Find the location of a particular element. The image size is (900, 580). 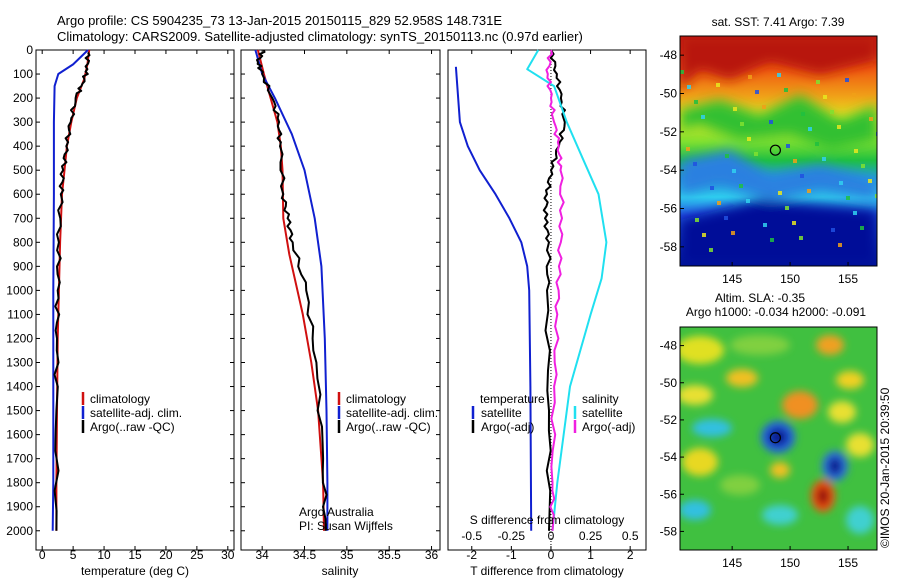

series-line-temperature-satellite is located at coordinates (493, 298).